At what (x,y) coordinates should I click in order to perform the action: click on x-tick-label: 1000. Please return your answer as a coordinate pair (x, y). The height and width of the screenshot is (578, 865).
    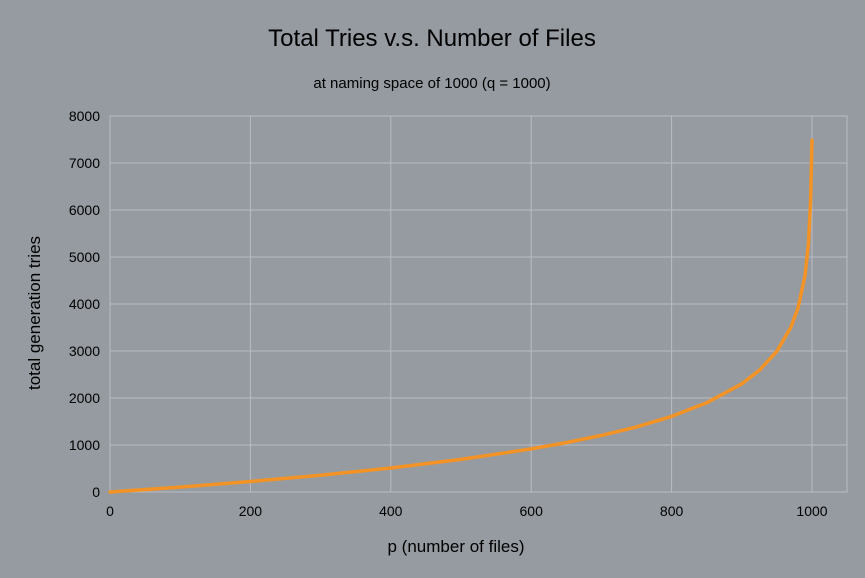
    Looking at the image, I should click on (811, 511).